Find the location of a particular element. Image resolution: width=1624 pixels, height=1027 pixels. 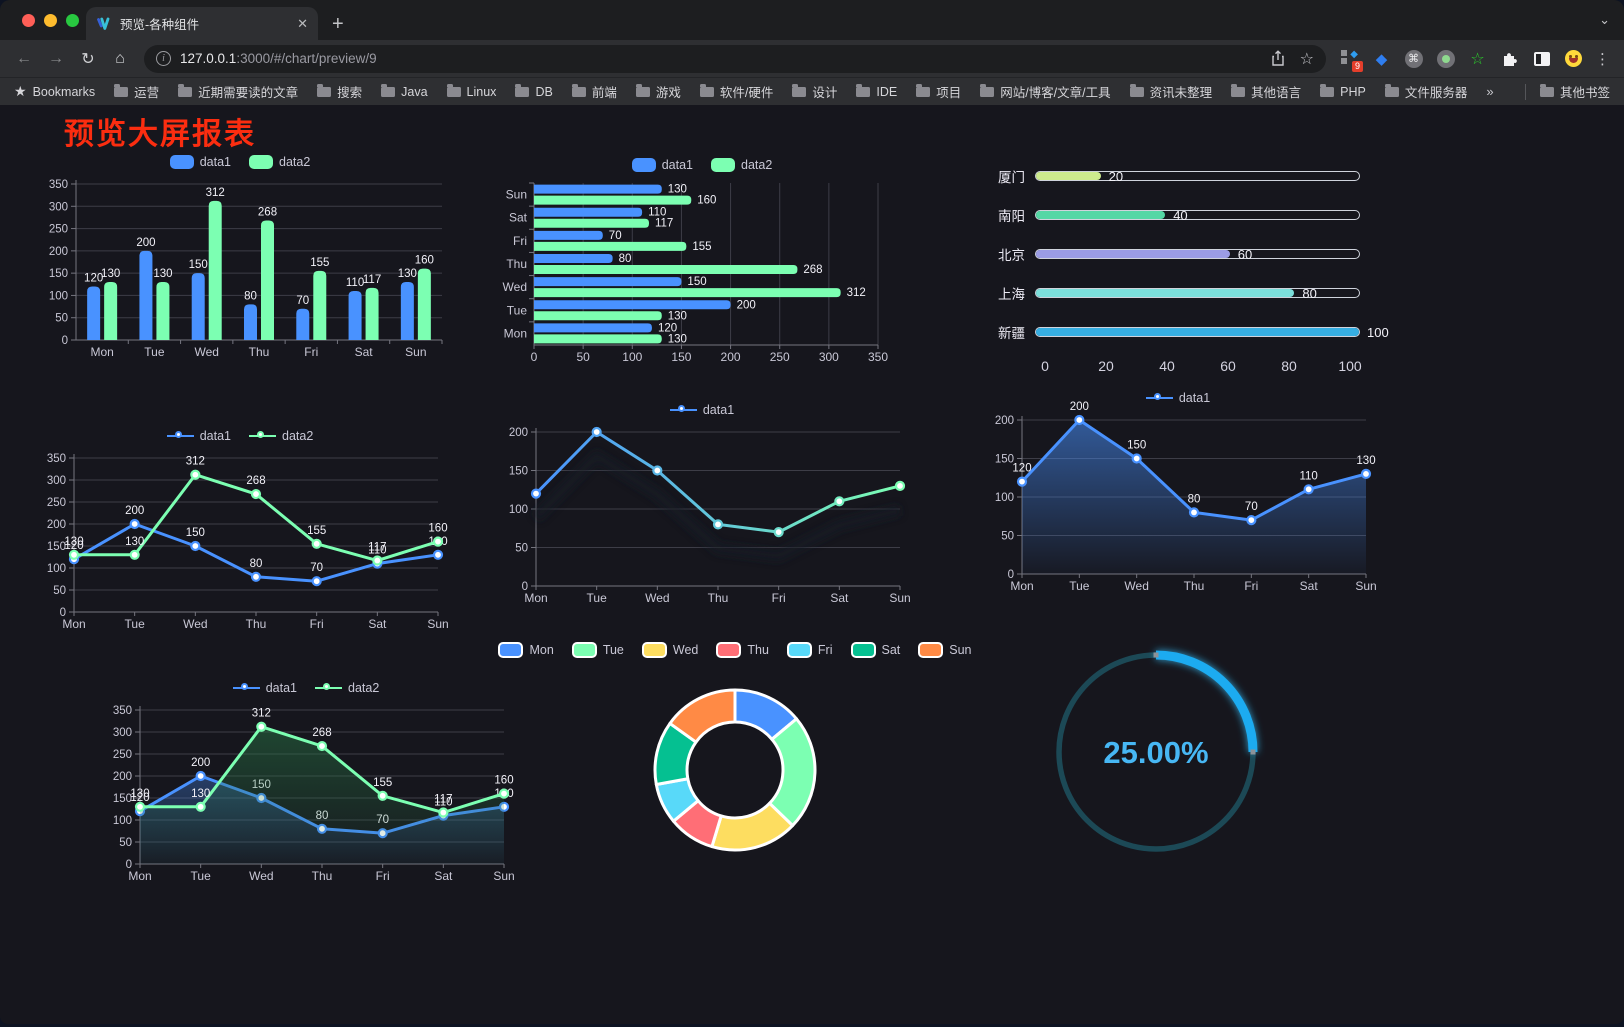

address-bar: i 127.0.0.1:3000/#/chart/preview/9 ☆ is located at coordinates (735, 58).